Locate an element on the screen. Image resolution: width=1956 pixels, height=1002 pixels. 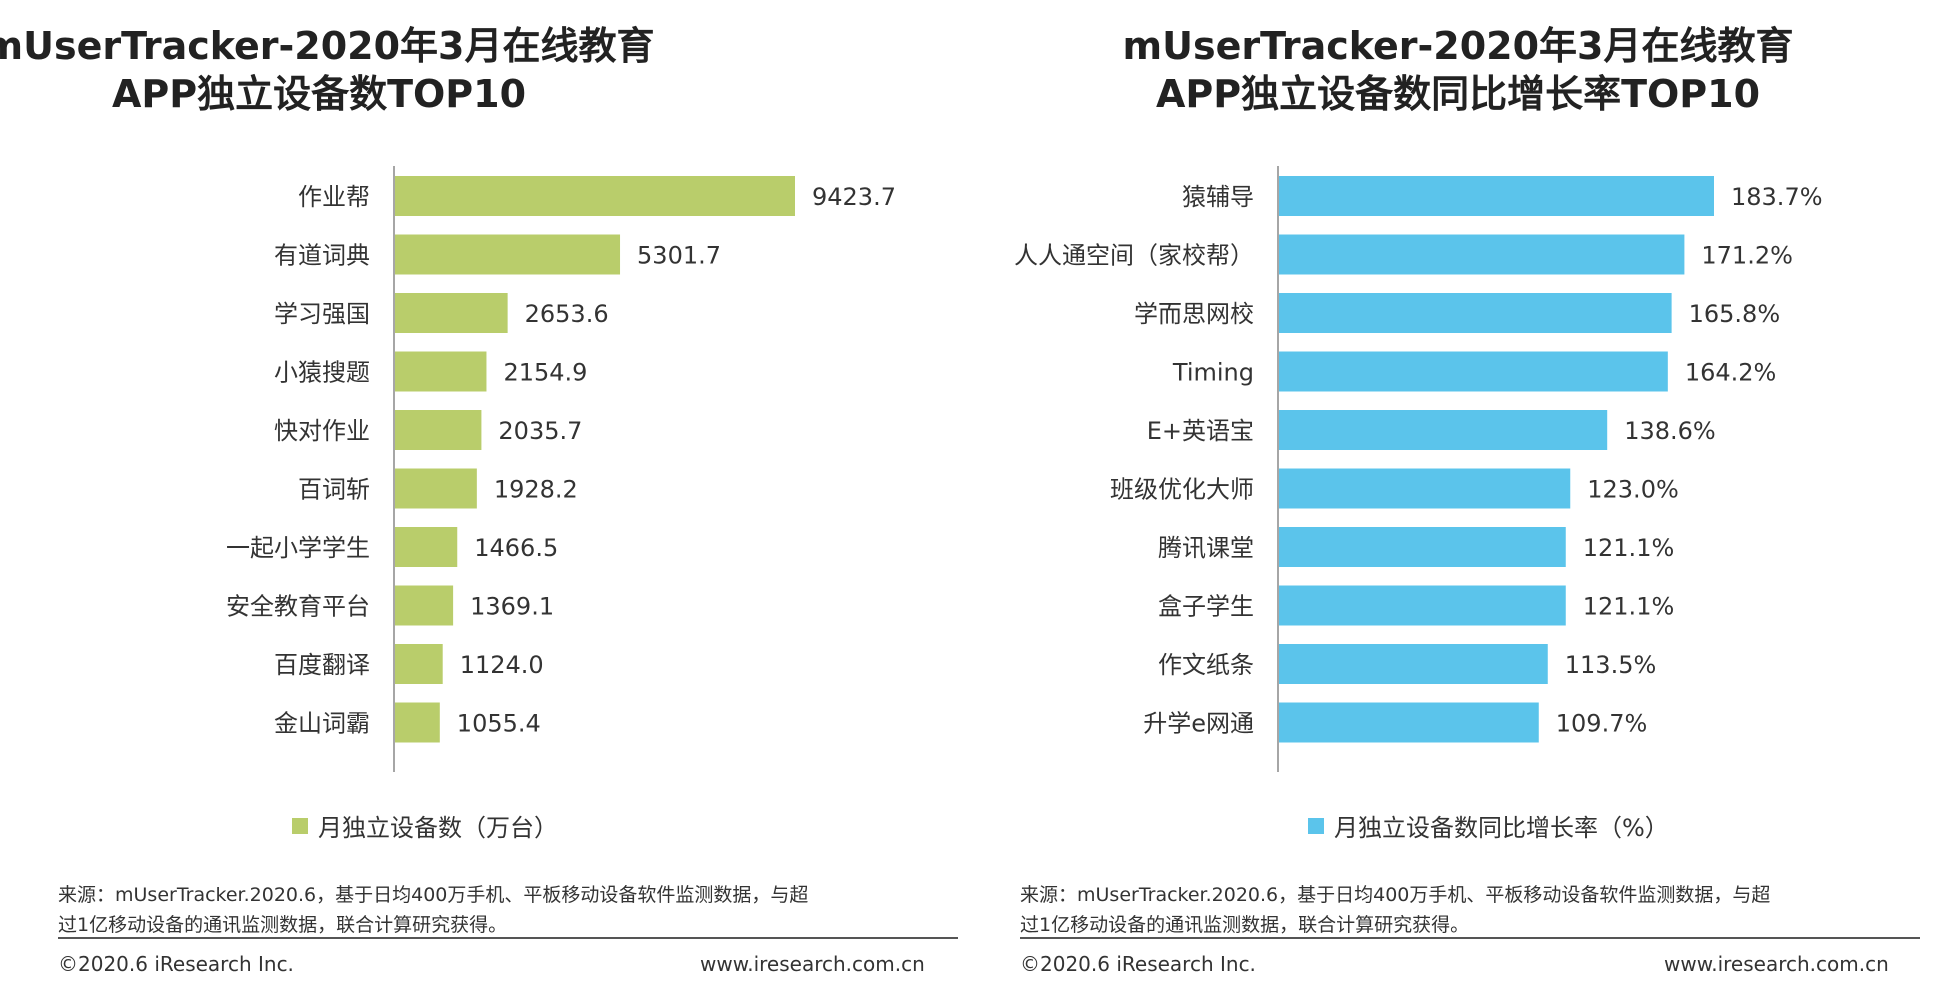
right-chart-category-label: 学而思网校 is located at coordinates (1194, 314).